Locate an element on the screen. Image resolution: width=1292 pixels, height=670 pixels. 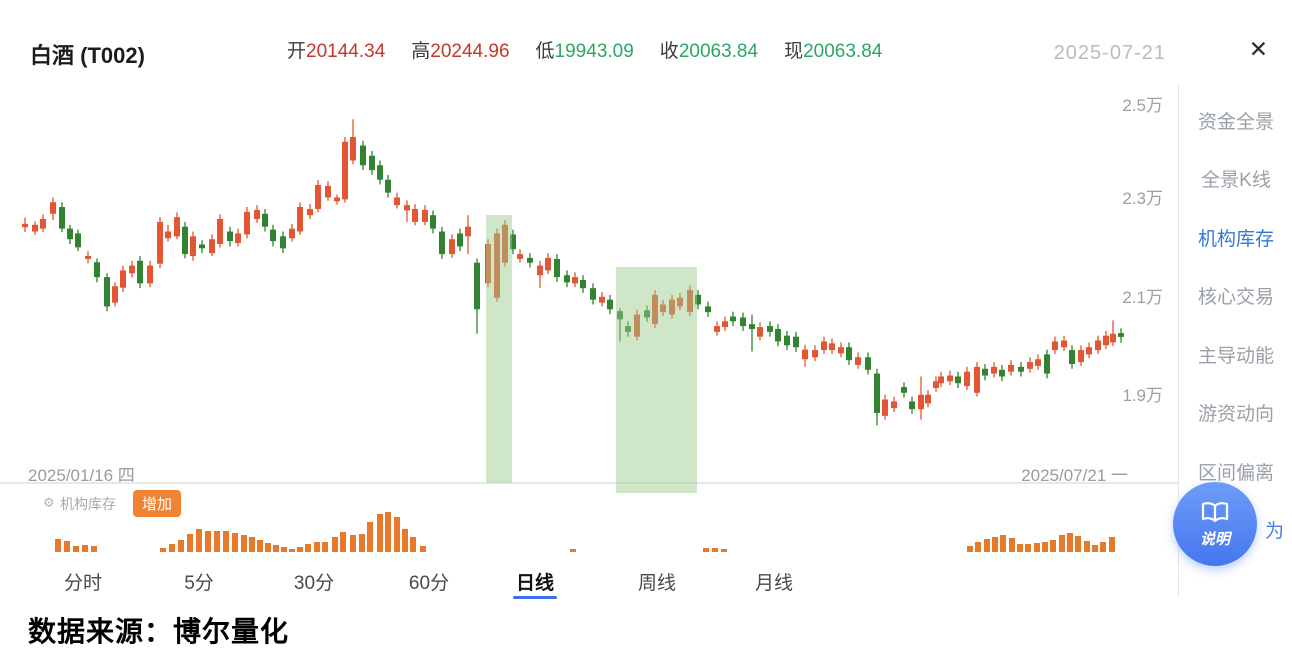
quote-open-label: 开 is located at coordinates (297, 51).